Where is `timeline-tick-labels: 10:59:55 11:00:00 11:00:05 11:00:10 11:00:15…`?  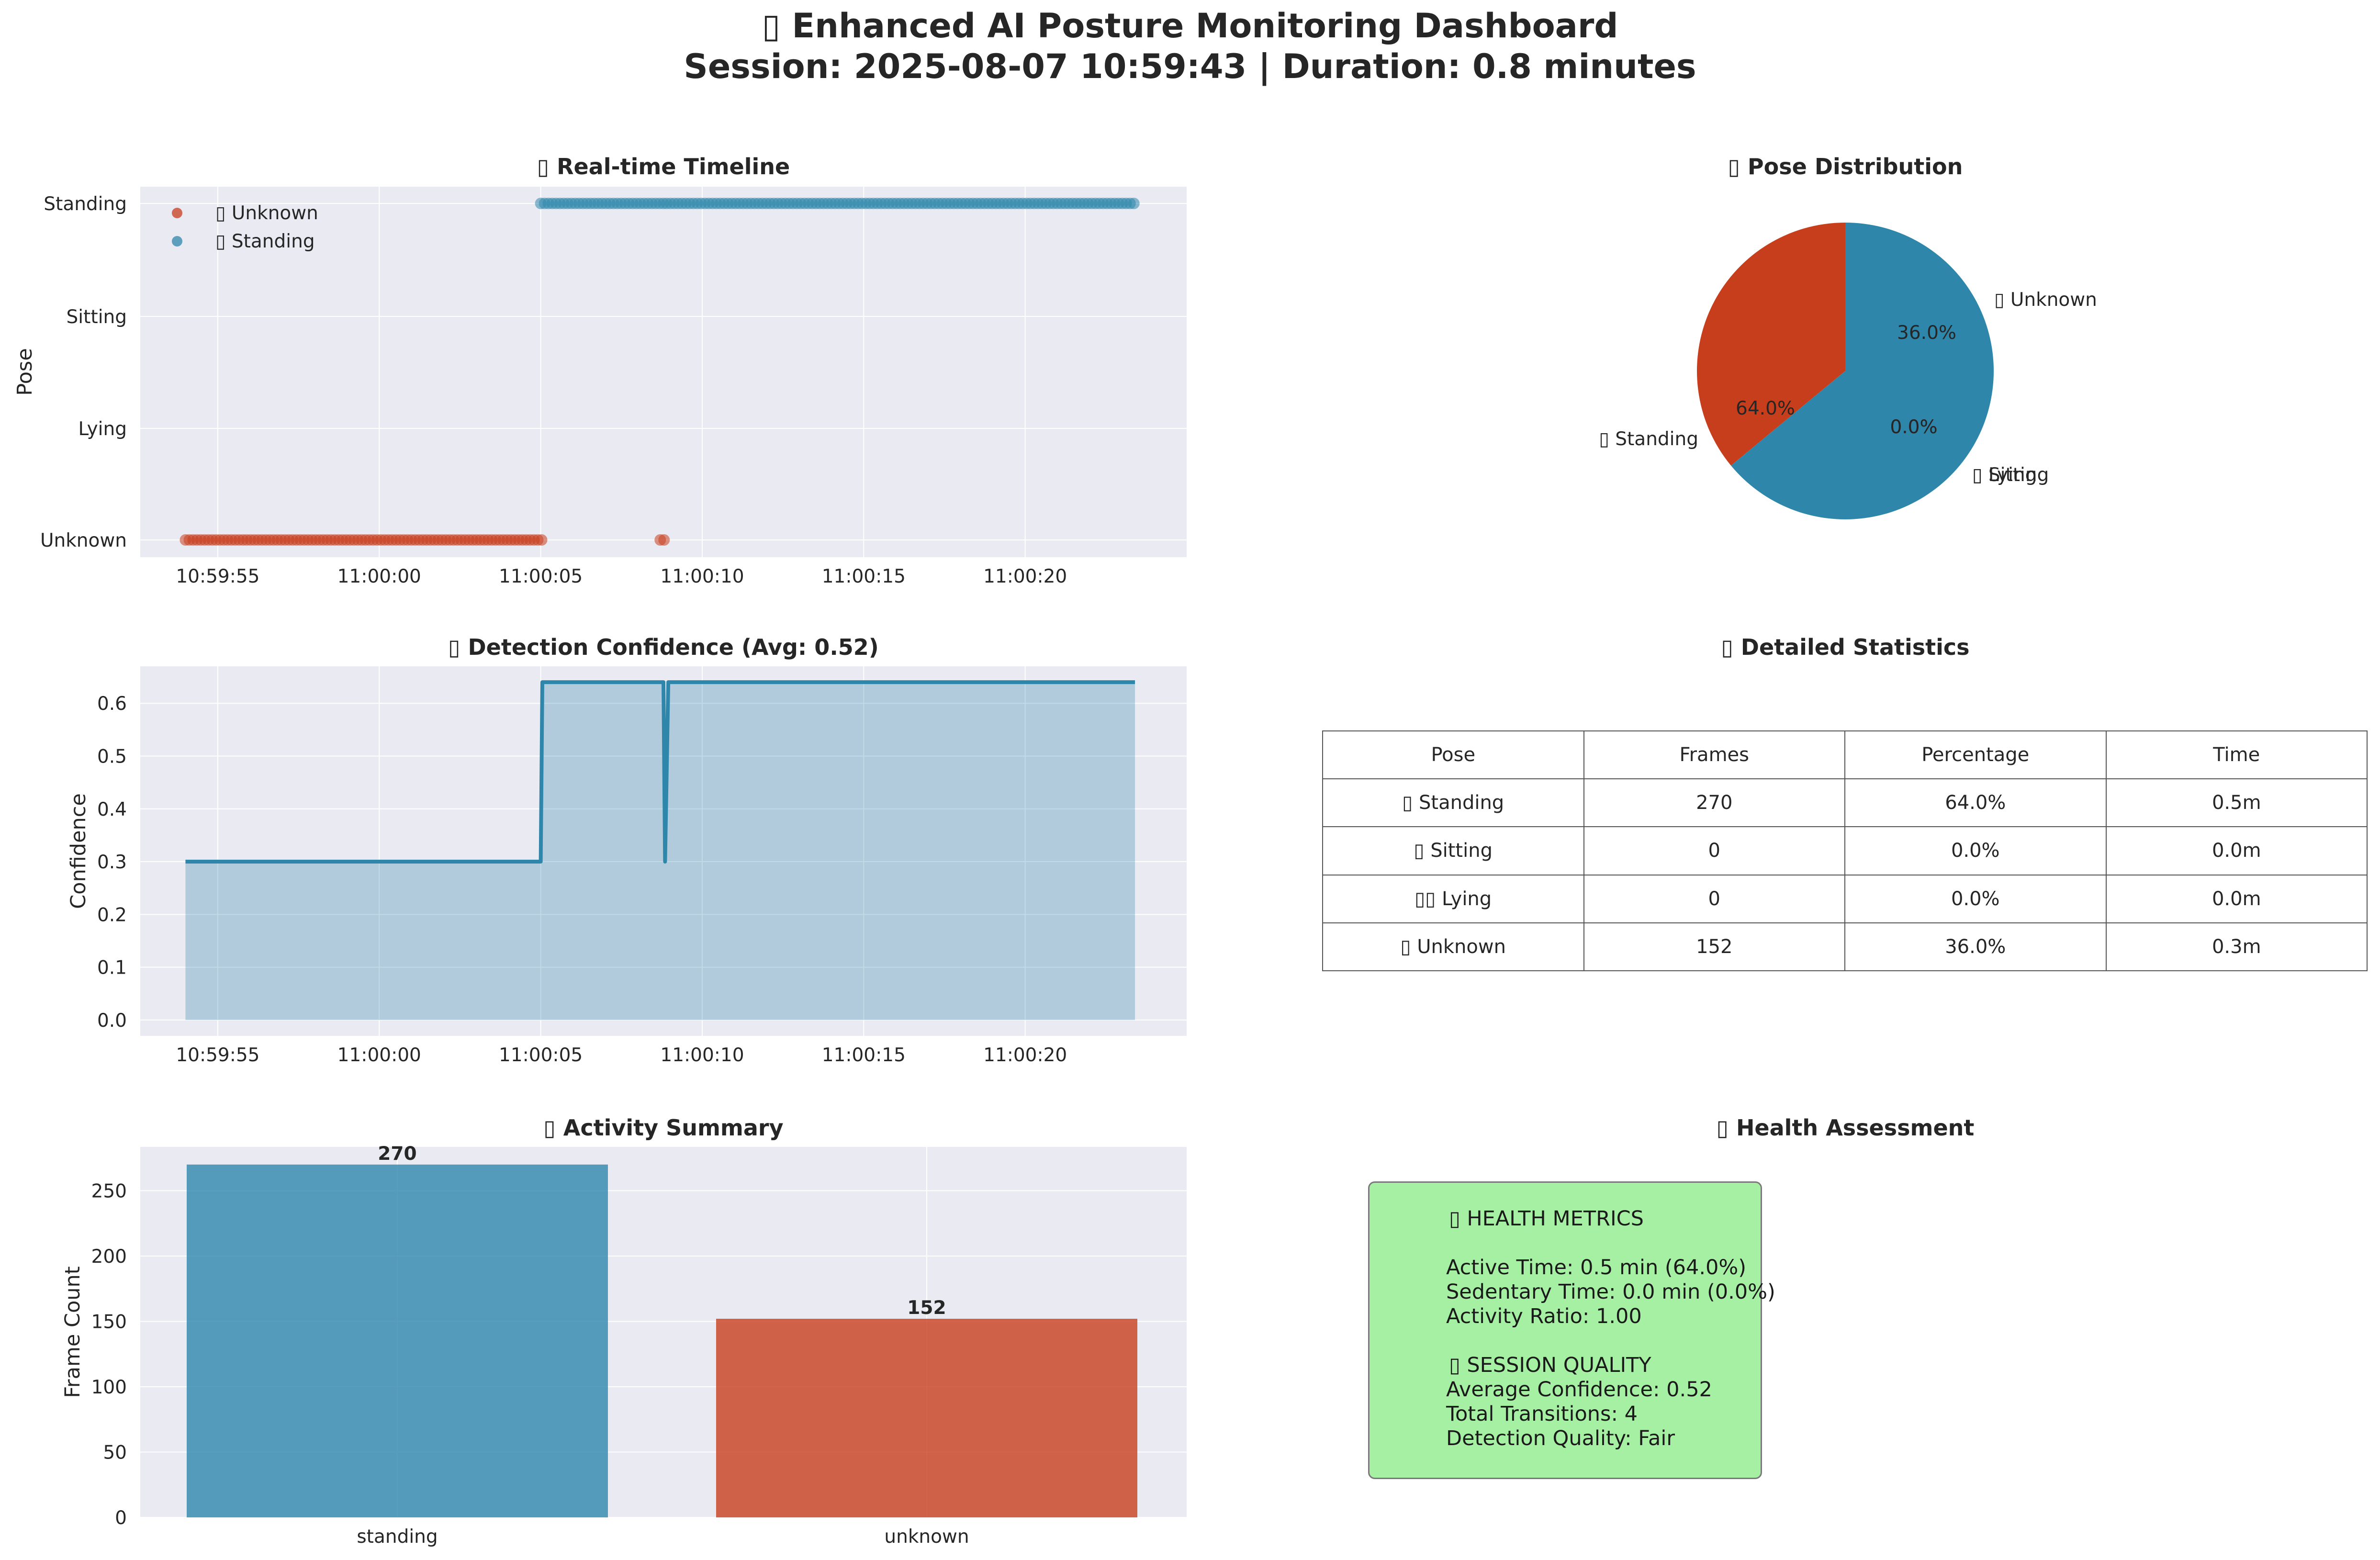 timeline-tick-labels: 10:59:55 11:00:00 11:00:05 11:00:10 11:00:15… is located at coordinates (554, 390).